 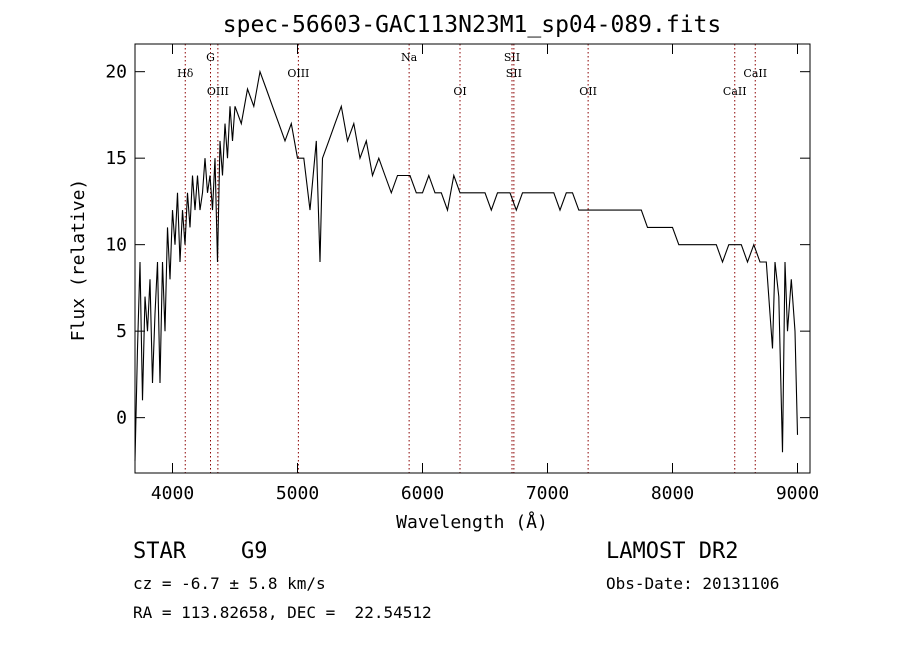 I want to click on line-marker-label: OI, so click(x=459, y=91).